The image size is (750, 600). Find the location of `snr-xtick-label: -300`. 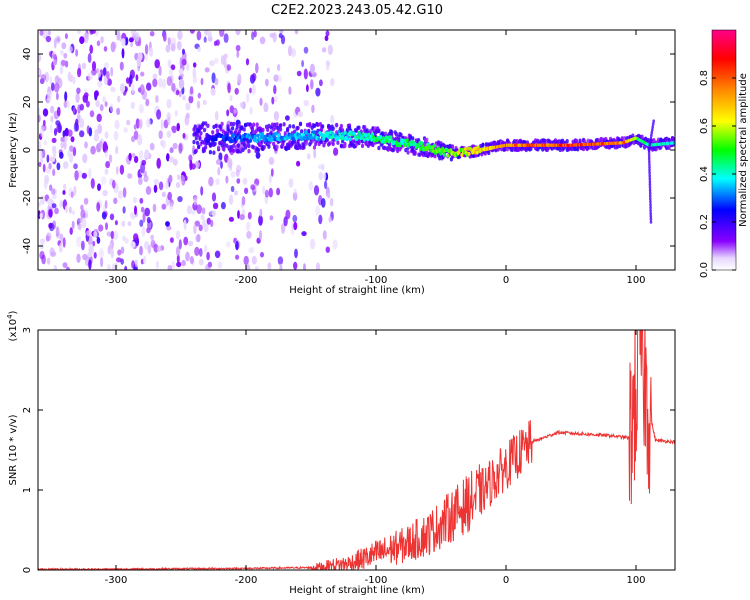

snr-xtick-label: -300 is located at coordinates (116, 580).